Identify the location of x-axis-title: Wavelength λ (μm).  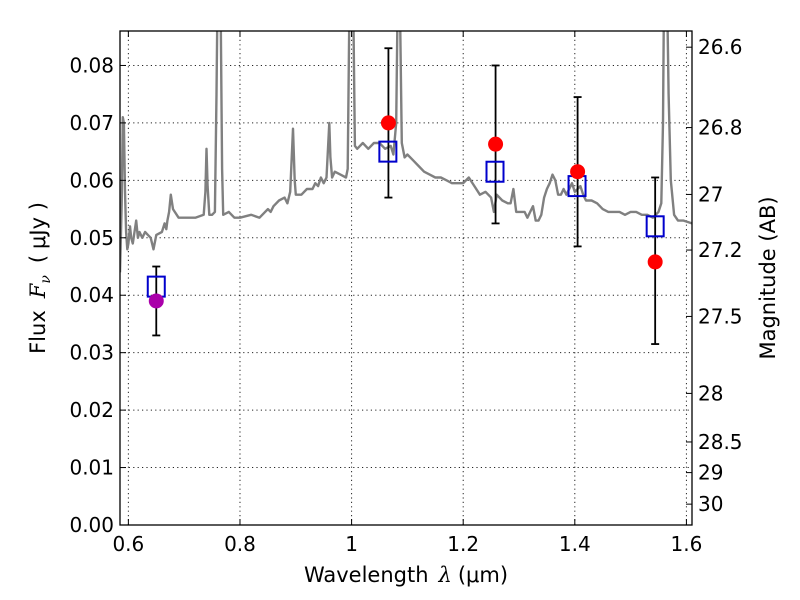
(406, 575).